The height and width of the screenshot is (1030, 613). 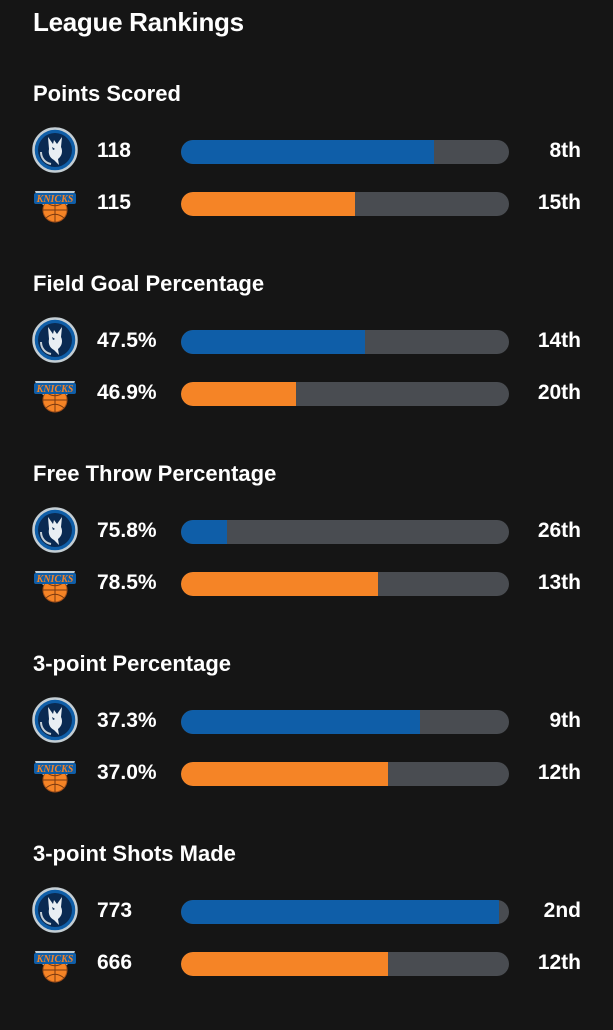 I want to click on stat-value: 37.0%, so click(x=127, y=772).